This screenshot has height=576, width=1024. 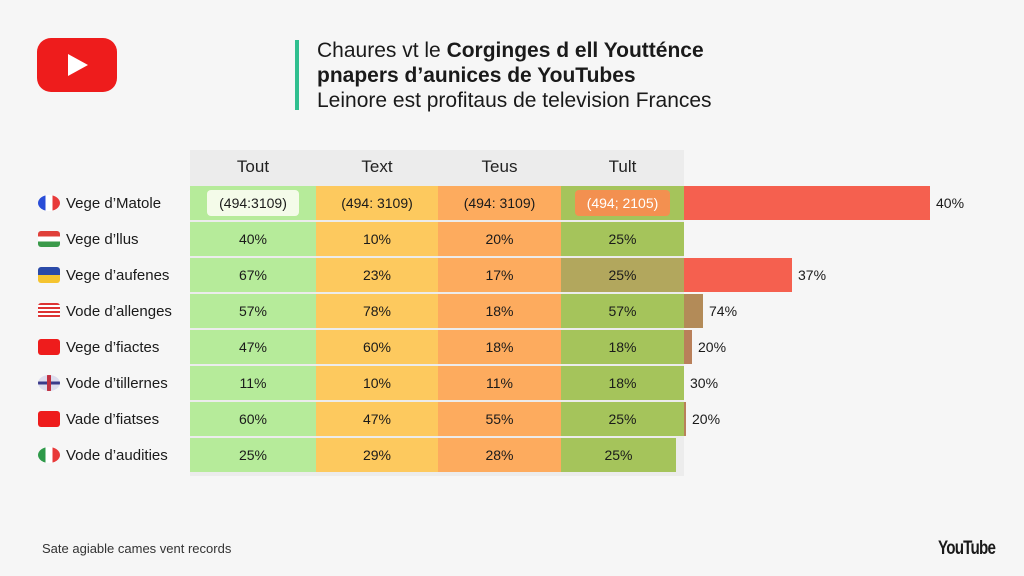 What do you see at coordinates (377, 166) in the screenshot?
I see `column-header-text: Text` at bounding box center [377, 166].